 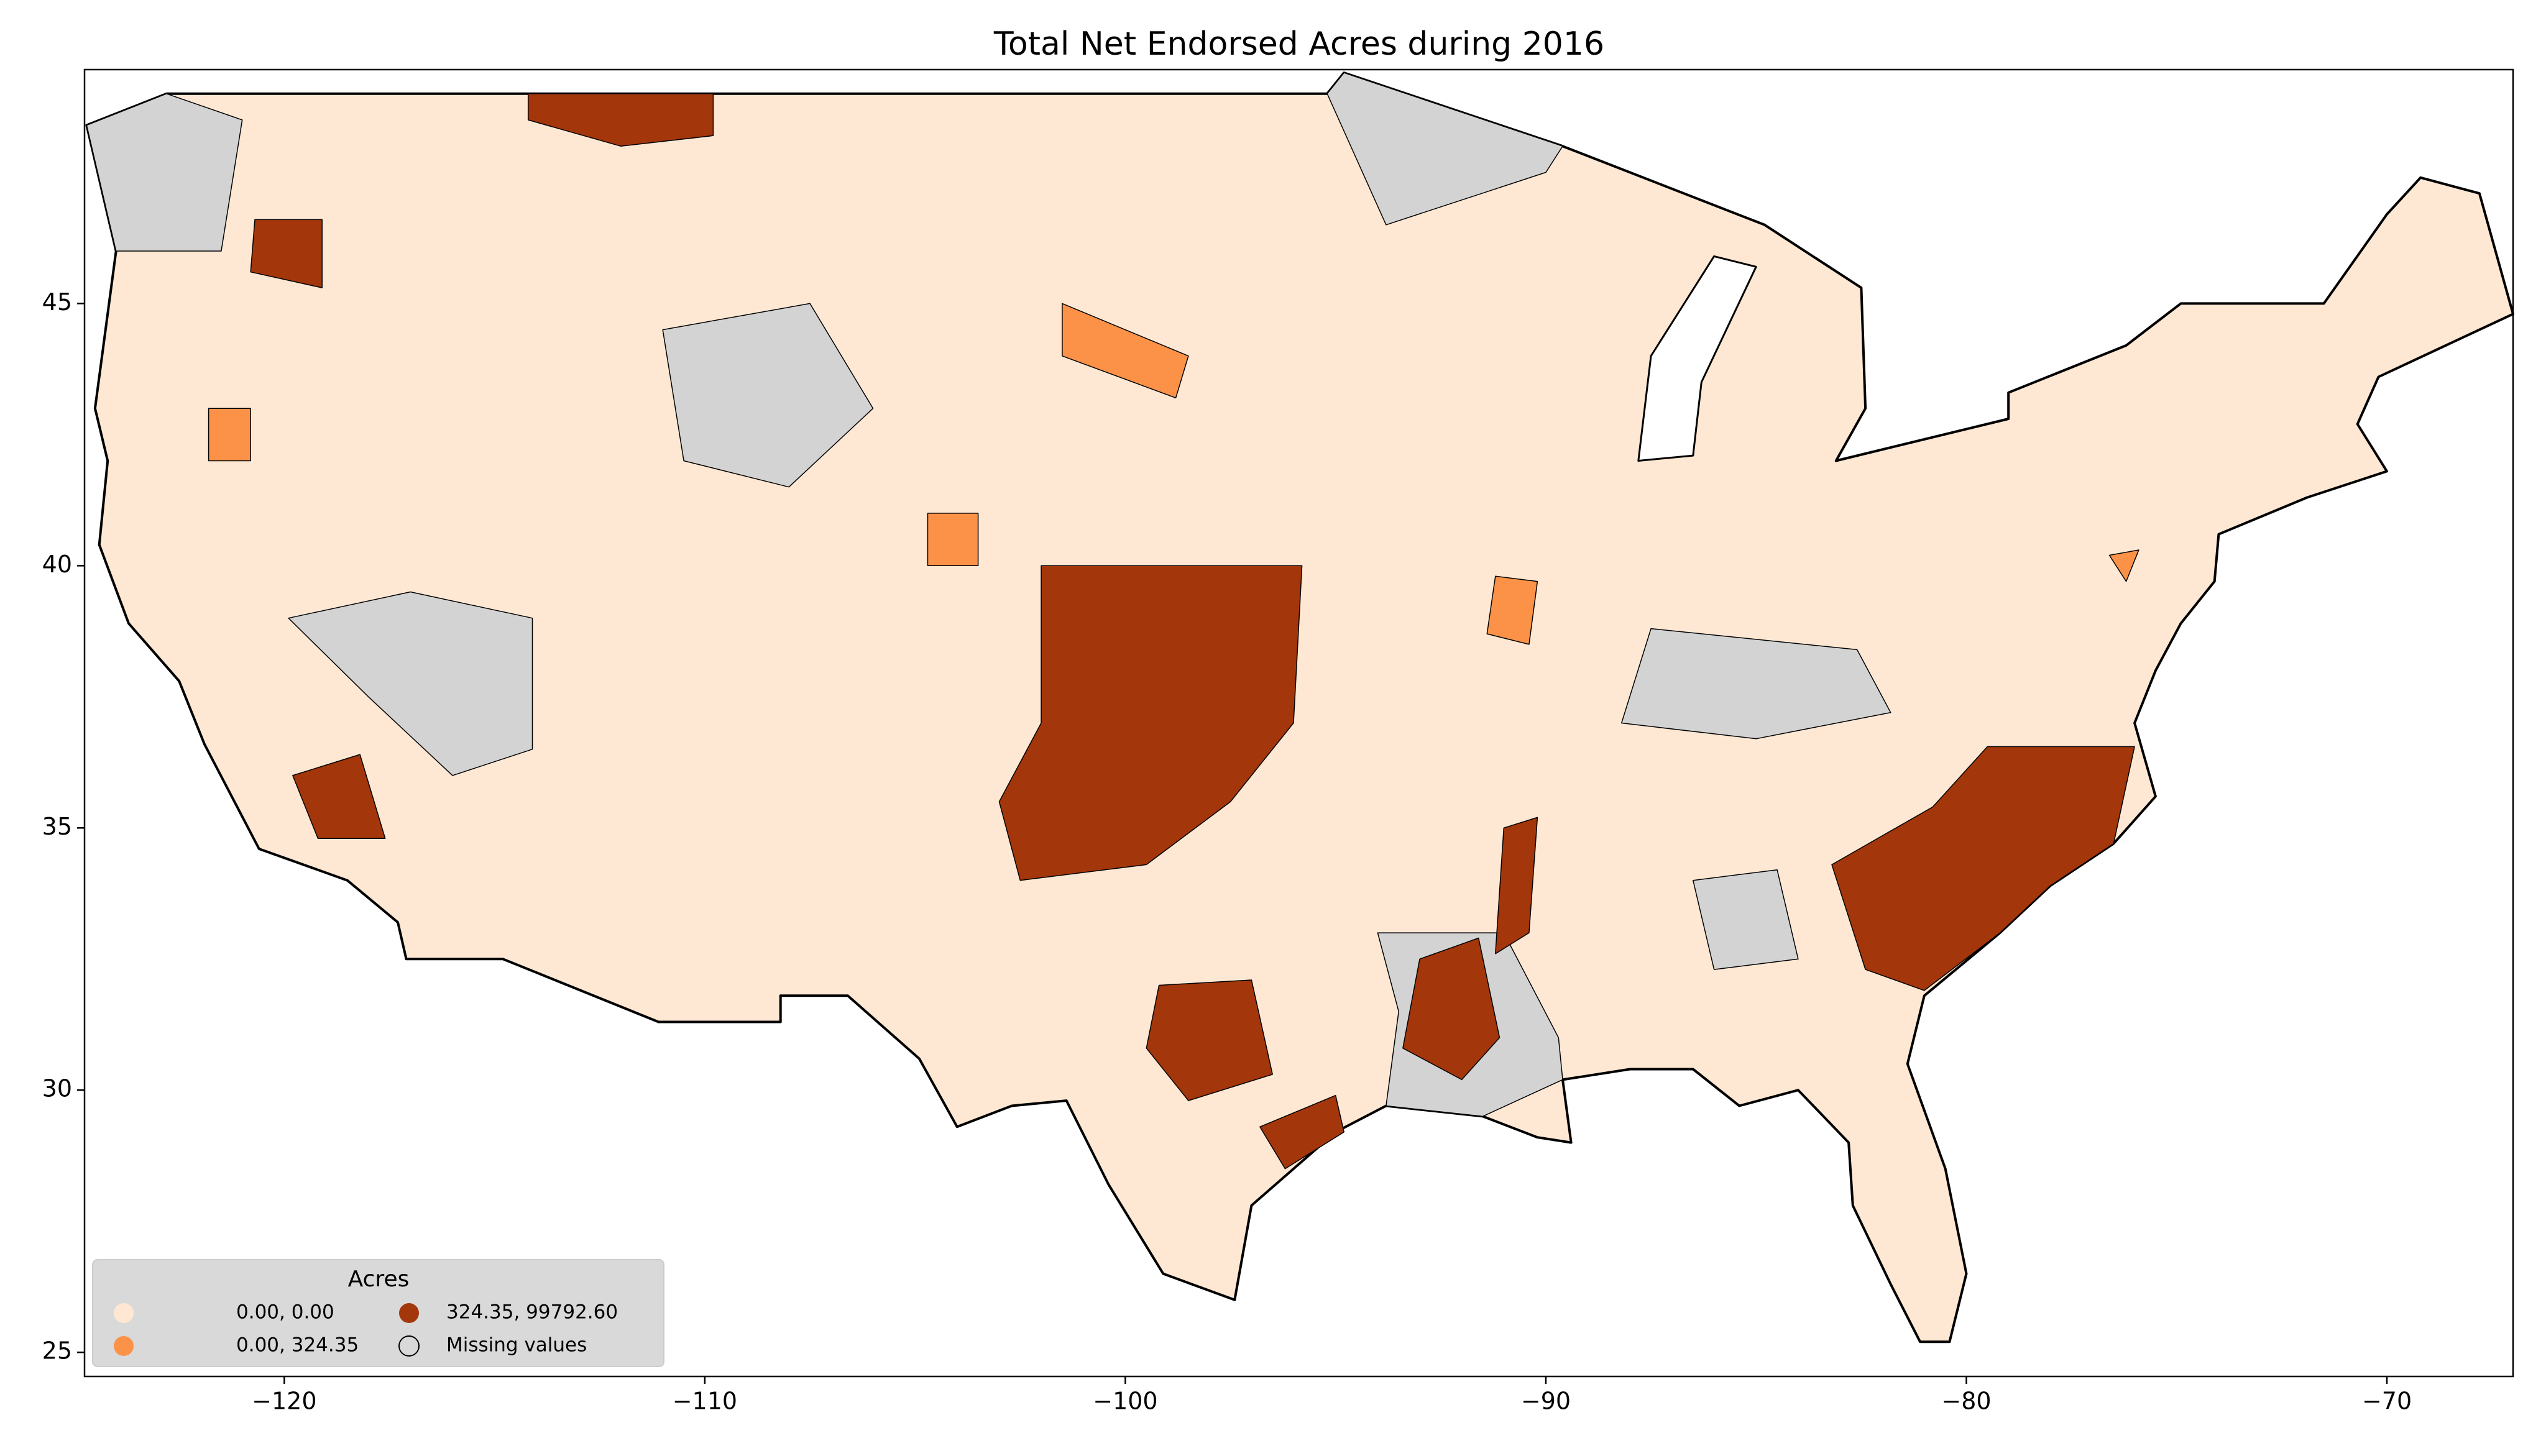 What do you see at coordinates (2387, 1402) in the screenshot?
I see `x-tick-label: −70` at bounding box center [2387, 1402].